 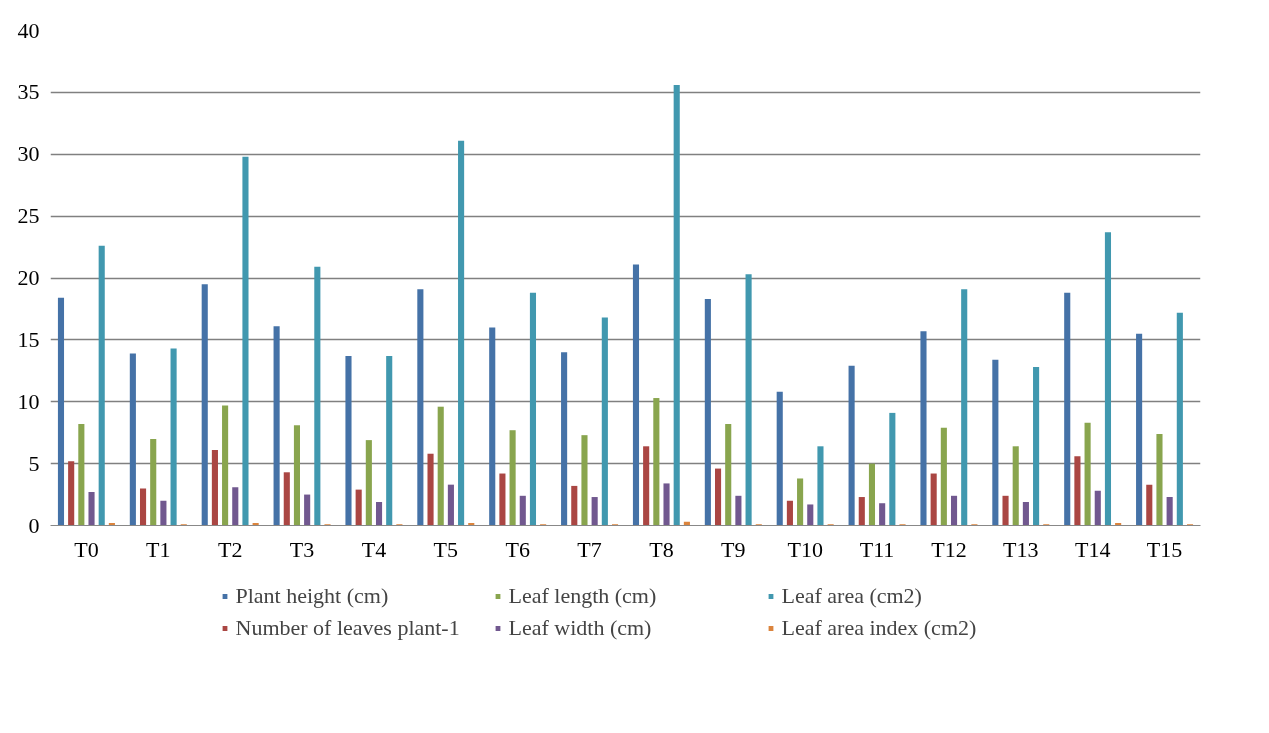 I want to click on x-tick-label: T2, so click(x=230, y=549).